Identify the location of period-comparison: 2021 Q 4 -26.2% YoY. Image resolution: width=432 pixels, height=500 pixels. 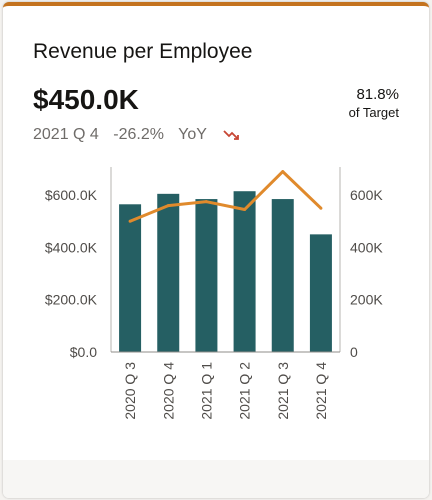
(138, 135).